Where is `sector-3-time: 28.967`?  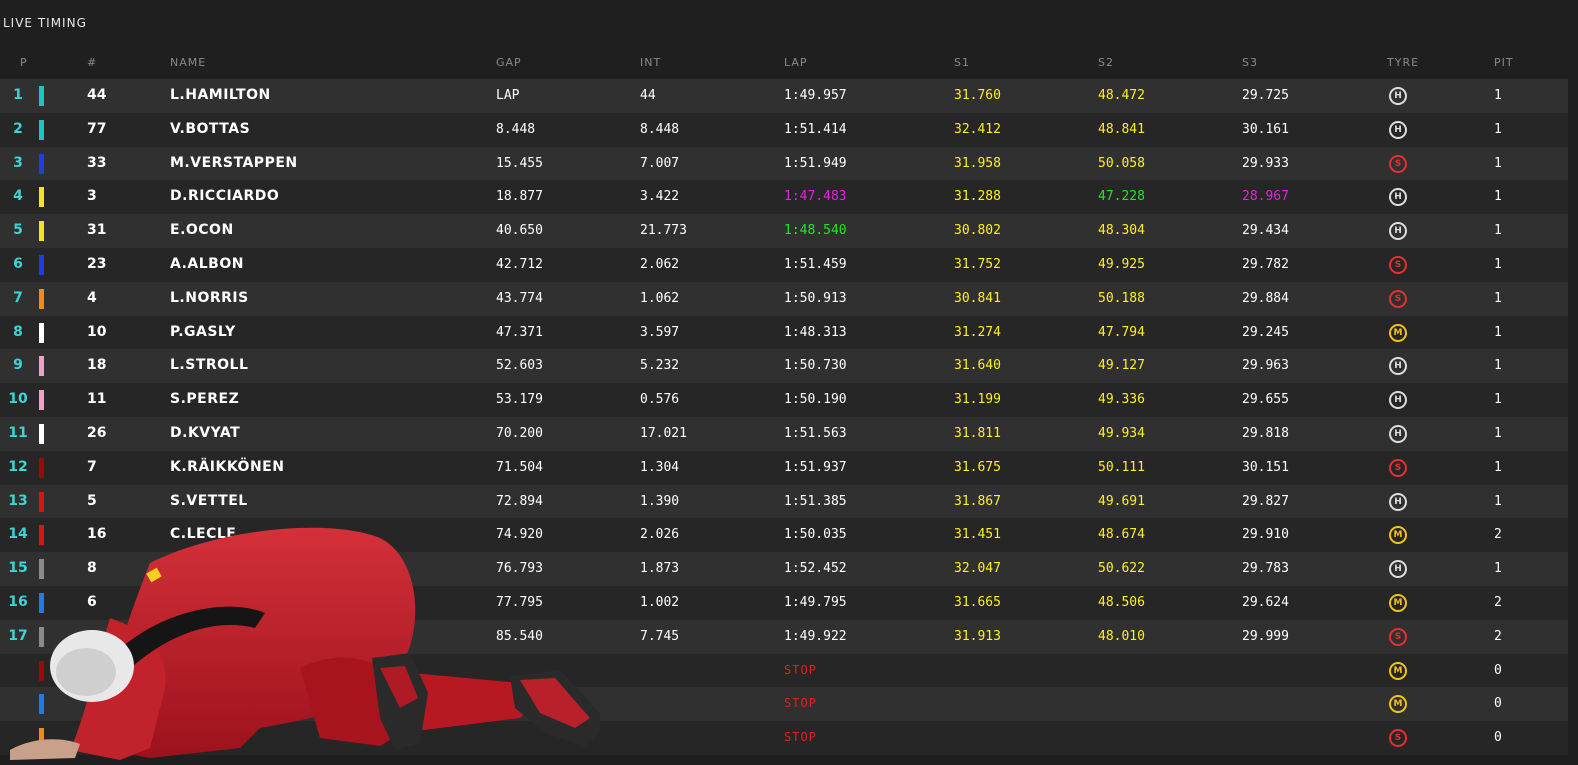
sector-3-time: 28.967 is located at coordinates (1265, 197).